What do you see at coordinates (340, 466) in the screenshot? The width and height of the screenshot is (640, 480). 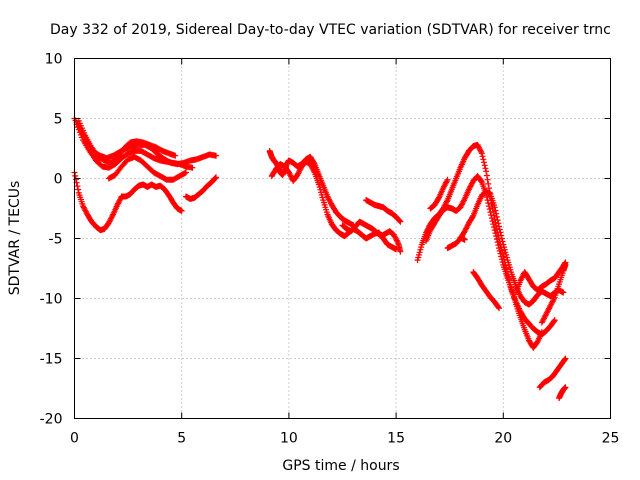 I see `x-axis-label: GPS time / hours` at bounding box center [340, 466].